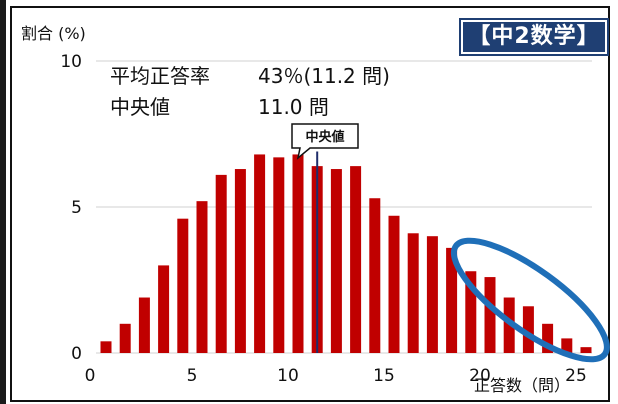 The height and width of the screenshot is (404, 618). Describe the element at coordinates (90, 376) in the screenshot. I see `x-tick-label-0: 0` at that location.